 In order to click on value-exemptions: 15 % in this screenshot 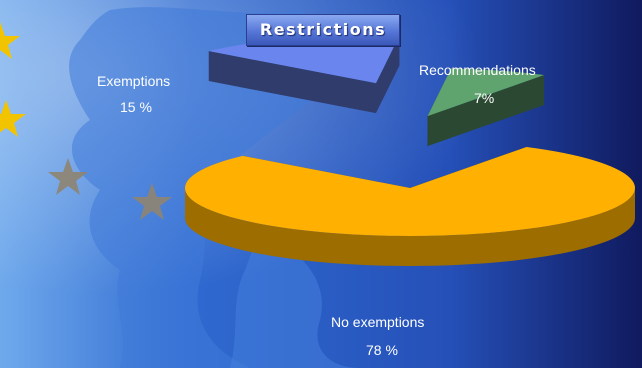, I will do `click(136, 107)`.